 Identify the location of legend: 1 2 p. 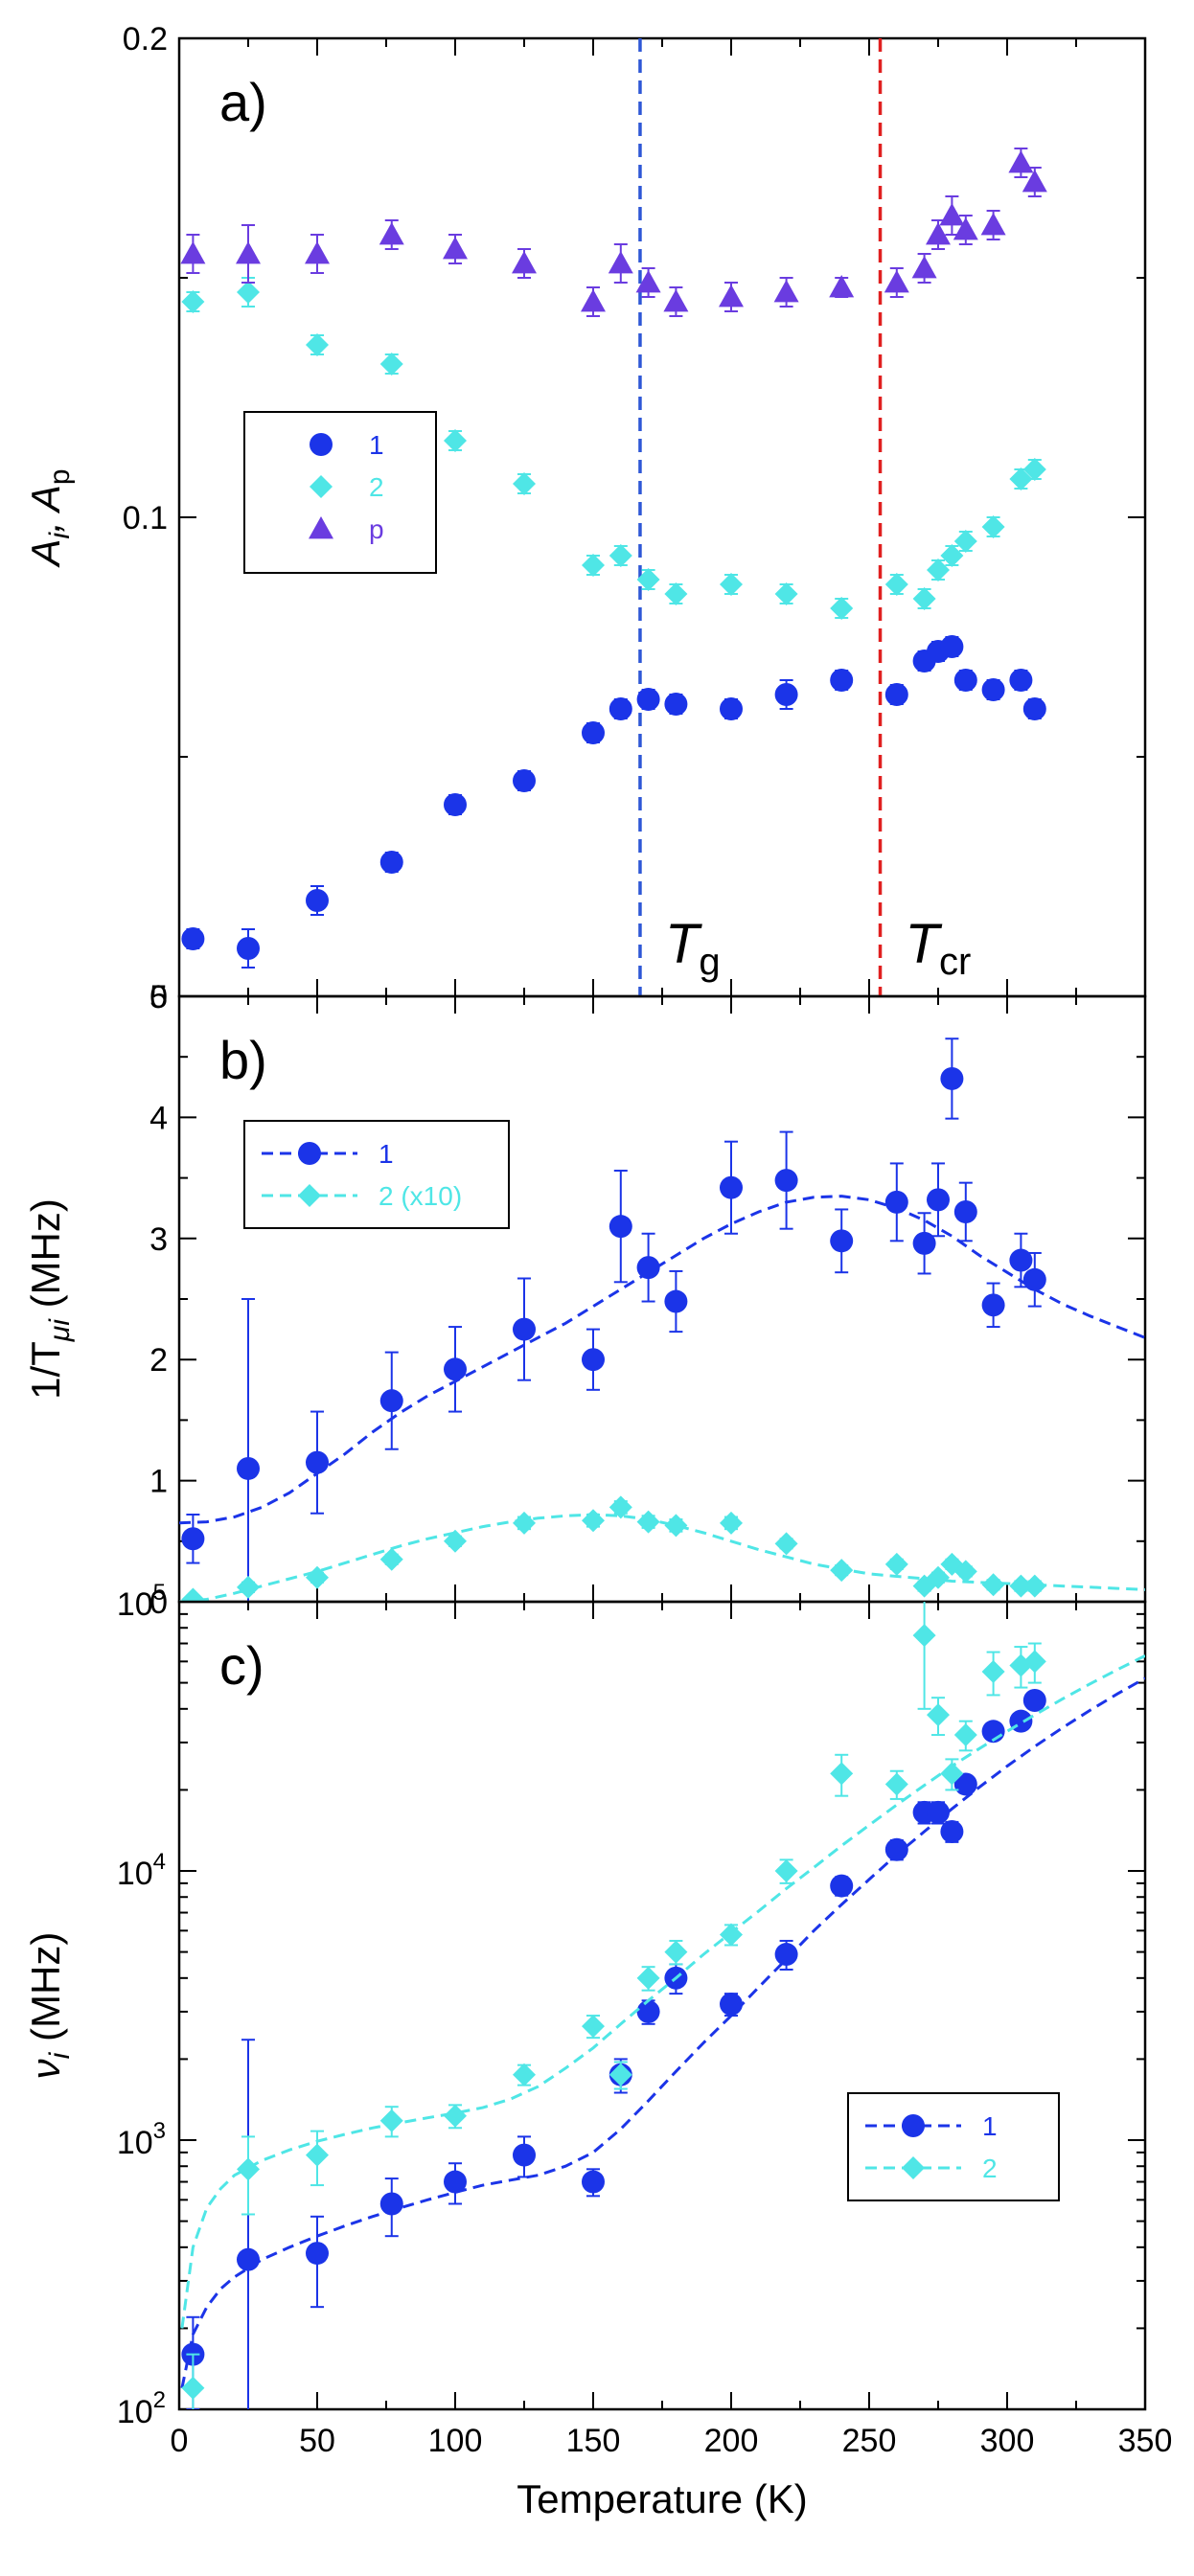
(340, 492).